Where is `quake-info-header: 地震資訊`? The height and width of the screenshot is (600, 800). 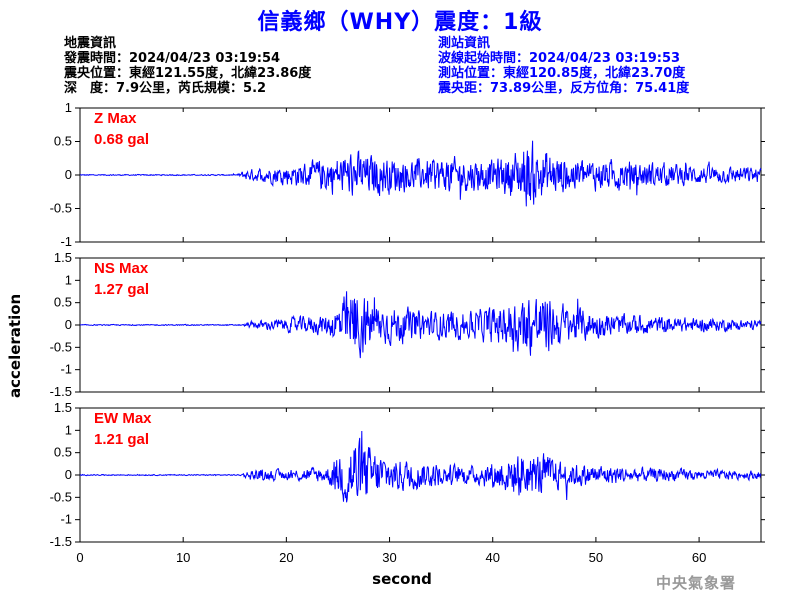
quake-info-header: 地震資訊 is located at coordinates (90, 43).